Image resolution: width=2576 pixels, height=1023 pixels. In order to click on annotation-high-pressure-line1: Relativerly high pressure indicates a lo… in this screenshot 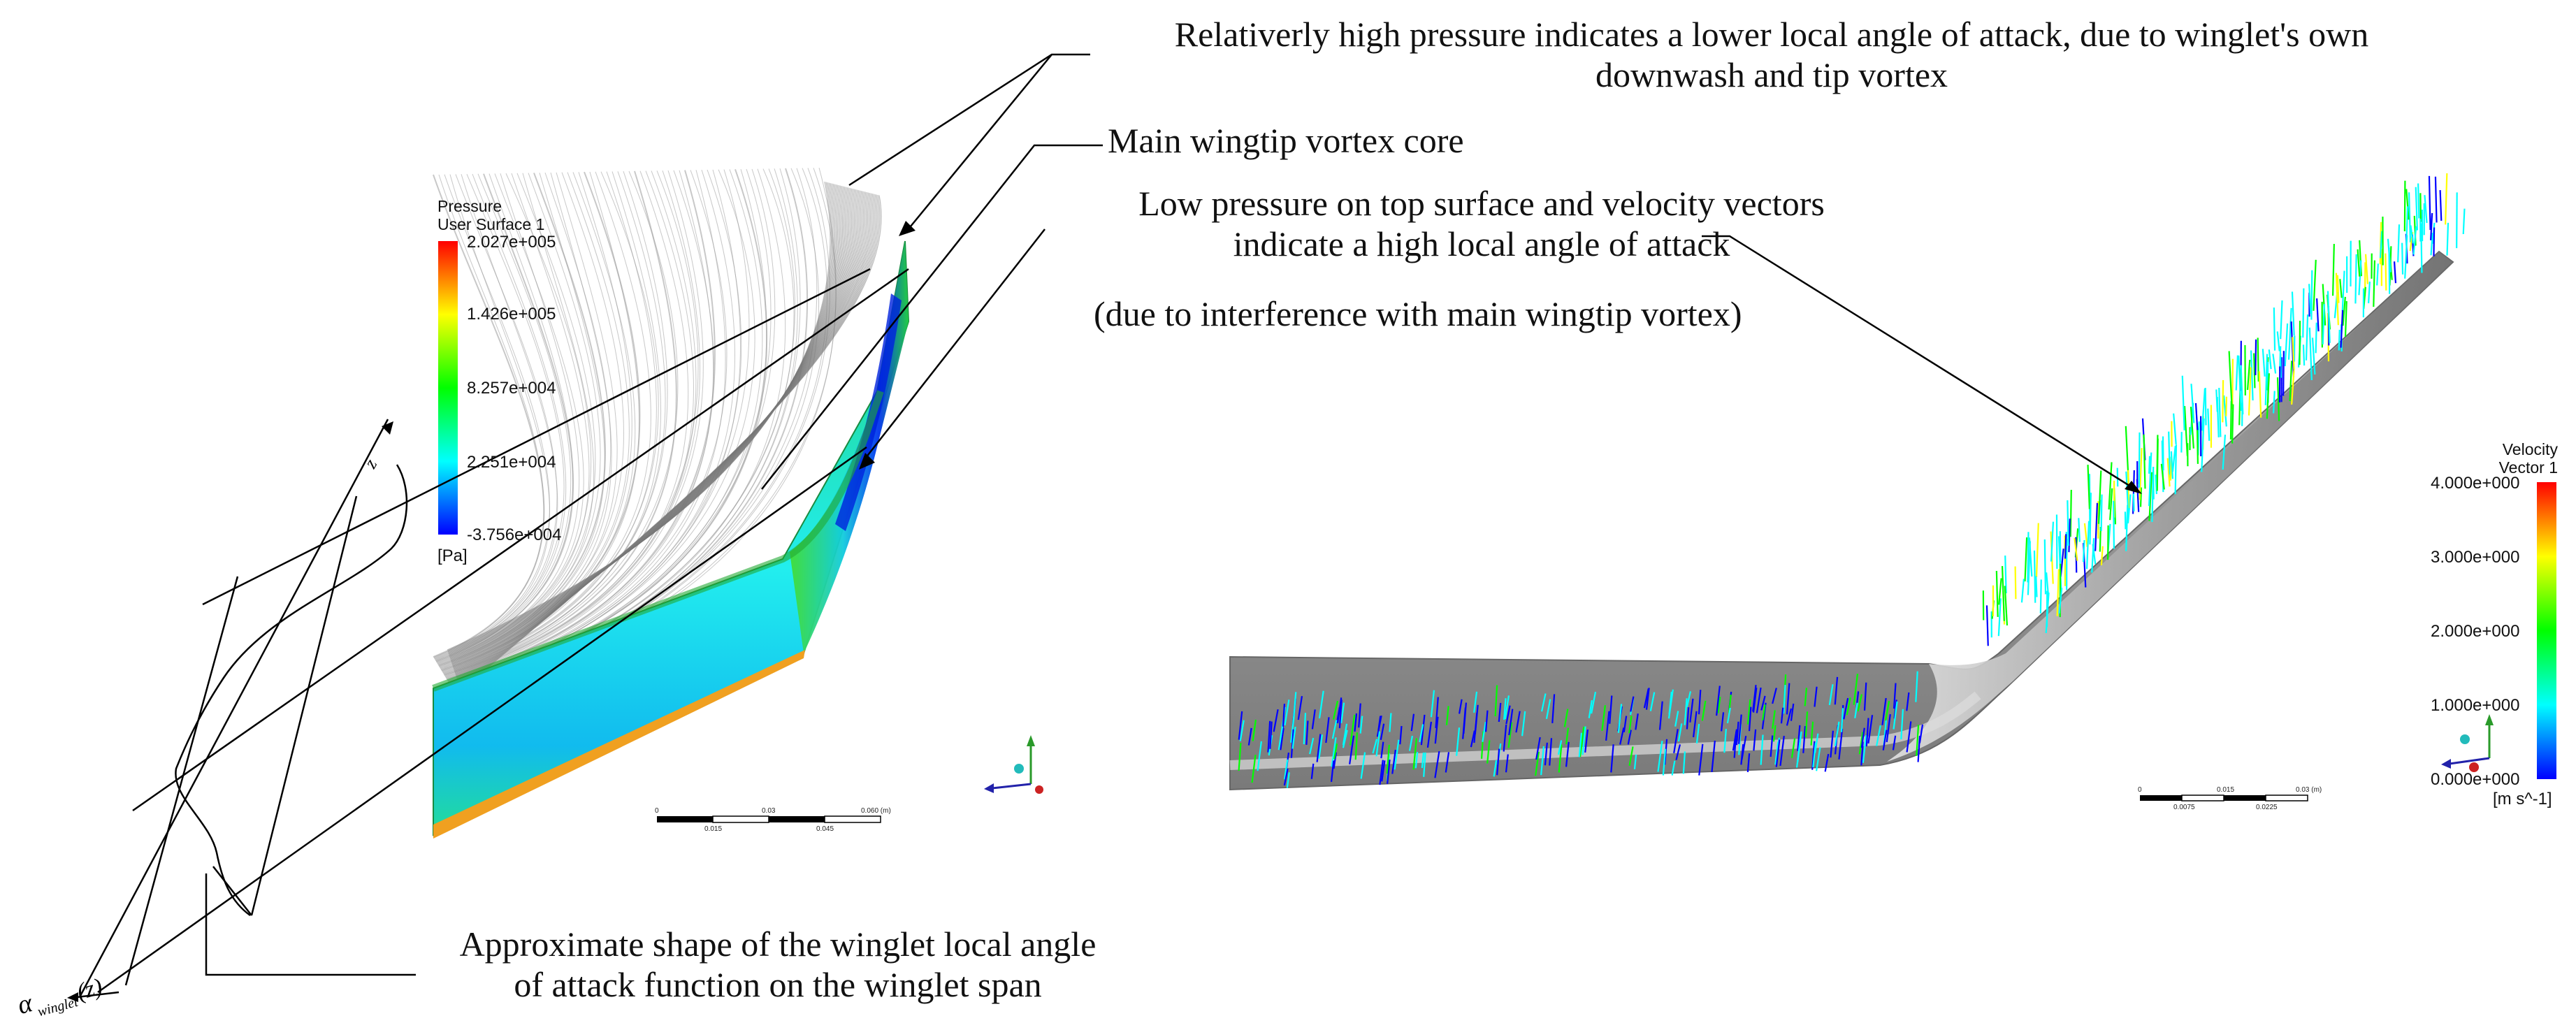, I will do `click(1771, 34)`.